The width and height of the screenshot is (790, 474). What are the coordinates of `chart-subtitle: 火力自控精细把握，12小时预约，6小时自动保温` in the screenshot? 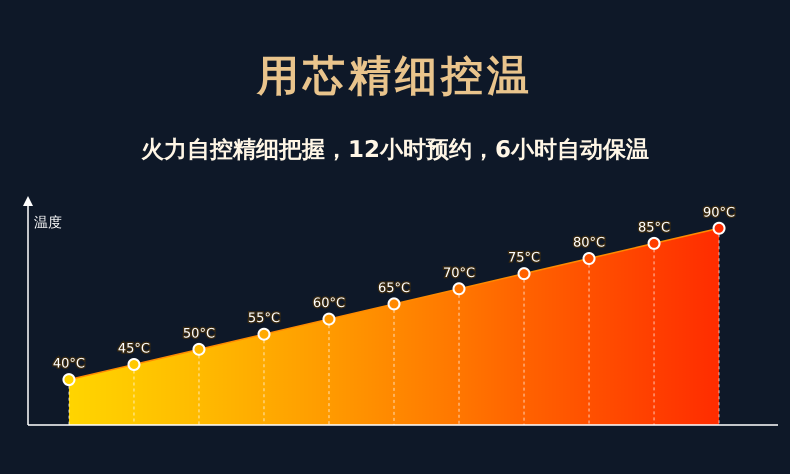 It's located at (395, 150).